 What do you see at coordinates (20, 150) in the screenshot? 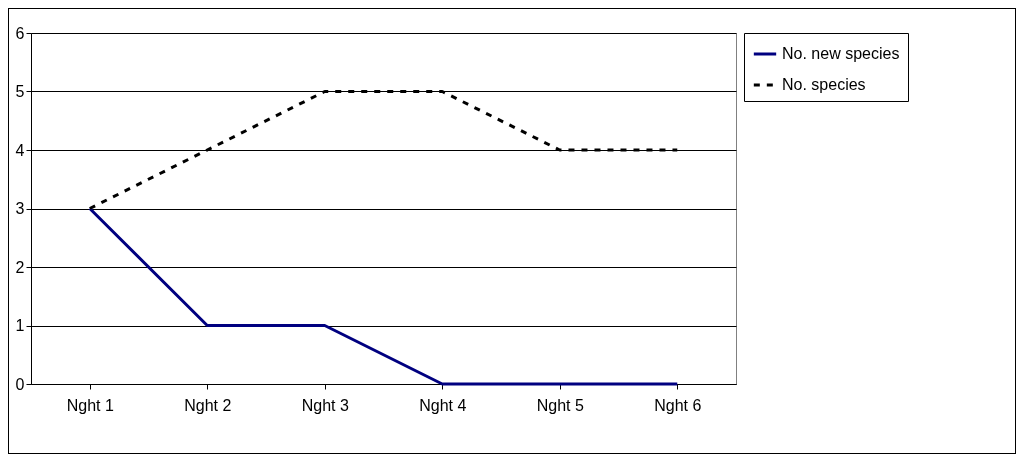
I see `y-tick-label: 4` at bounding box center [20, 150].